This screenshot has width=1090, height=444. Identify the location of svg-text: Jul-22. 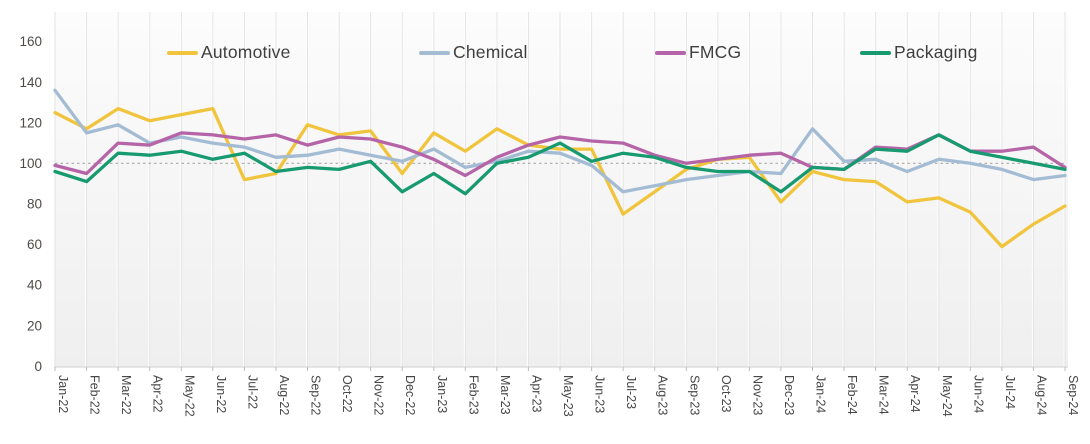
(252, 392).